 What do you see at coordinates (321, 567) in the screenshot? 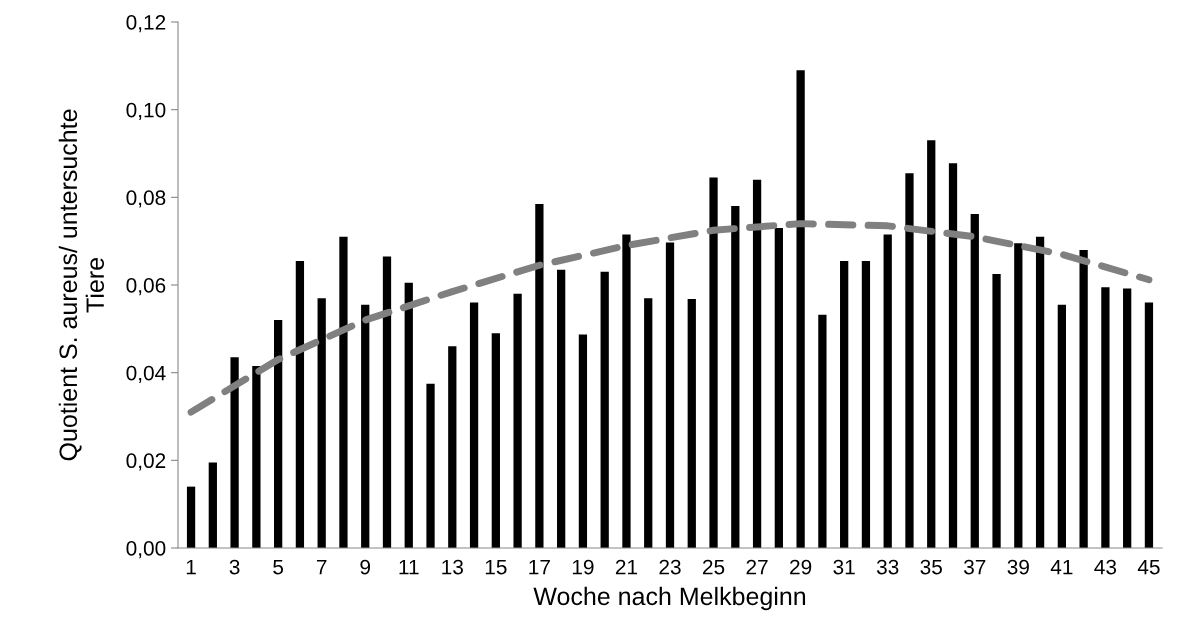
I see `x-tick-label: 7` at bounding box center [321, 567].